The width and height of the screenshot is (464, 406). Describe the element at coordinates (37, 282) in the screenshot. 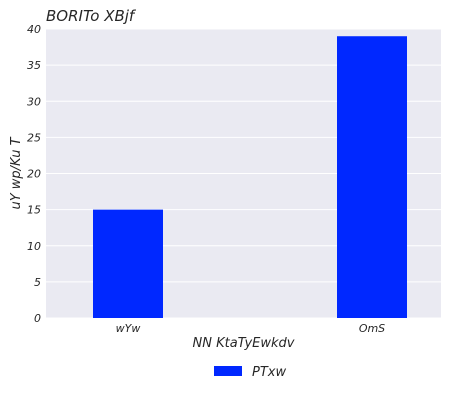

I see `y-tick-label: 5` at that location.